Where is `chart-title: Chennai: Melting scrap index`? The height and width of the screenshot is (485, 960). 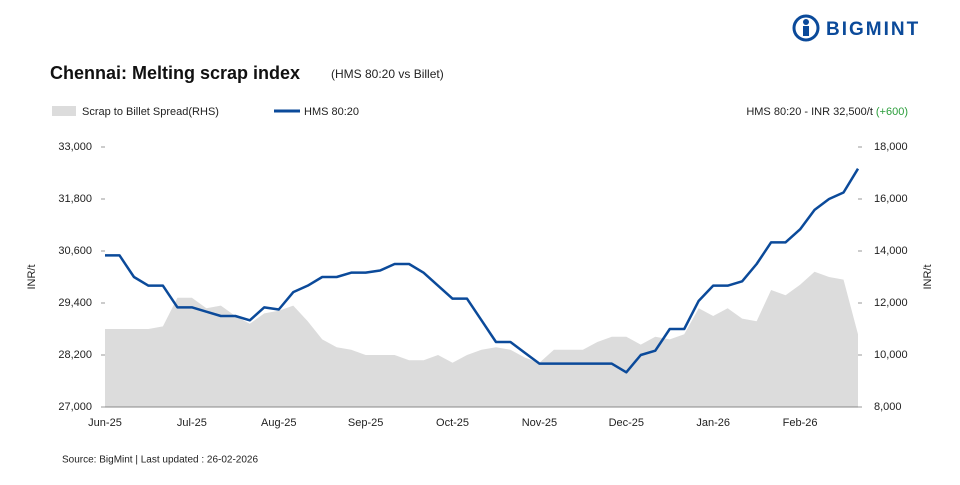
chart-title: Chennai: Melting scrap index is located at coordinates (175, 73).